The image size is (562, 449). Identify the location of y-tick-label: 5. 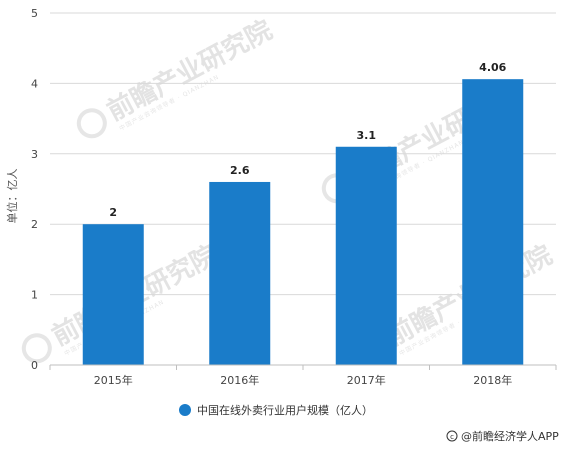
(34, 13).